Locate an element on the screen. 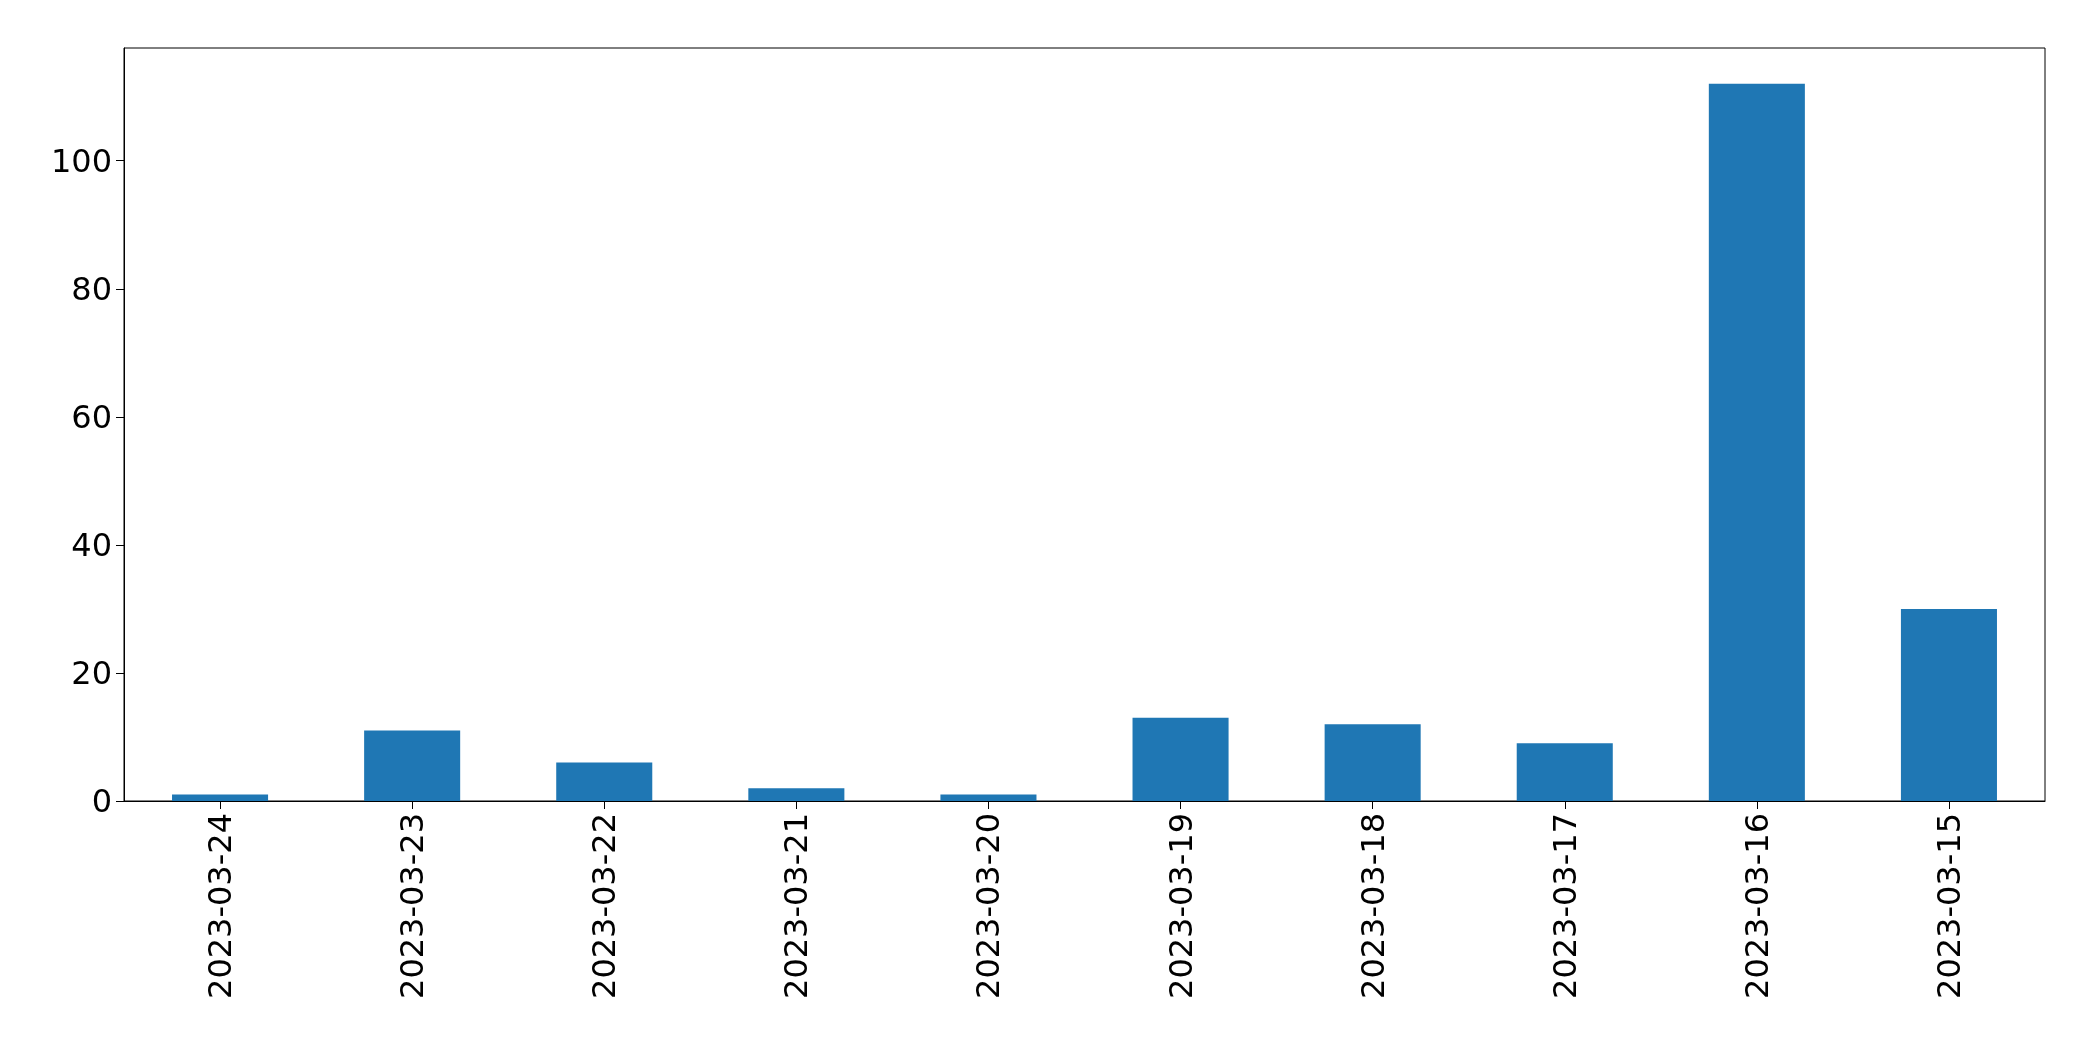 This screenshot has width=2093, height=1061. y-tick-label: 40 is located at coordinates (91, 544).